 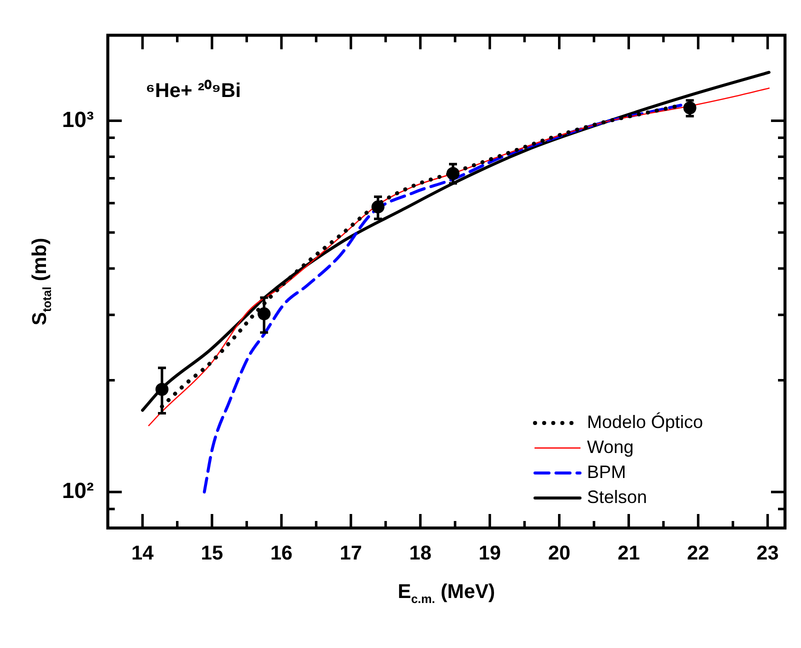 I want to click on legend-label: BPM, so click(x=606, y=472).